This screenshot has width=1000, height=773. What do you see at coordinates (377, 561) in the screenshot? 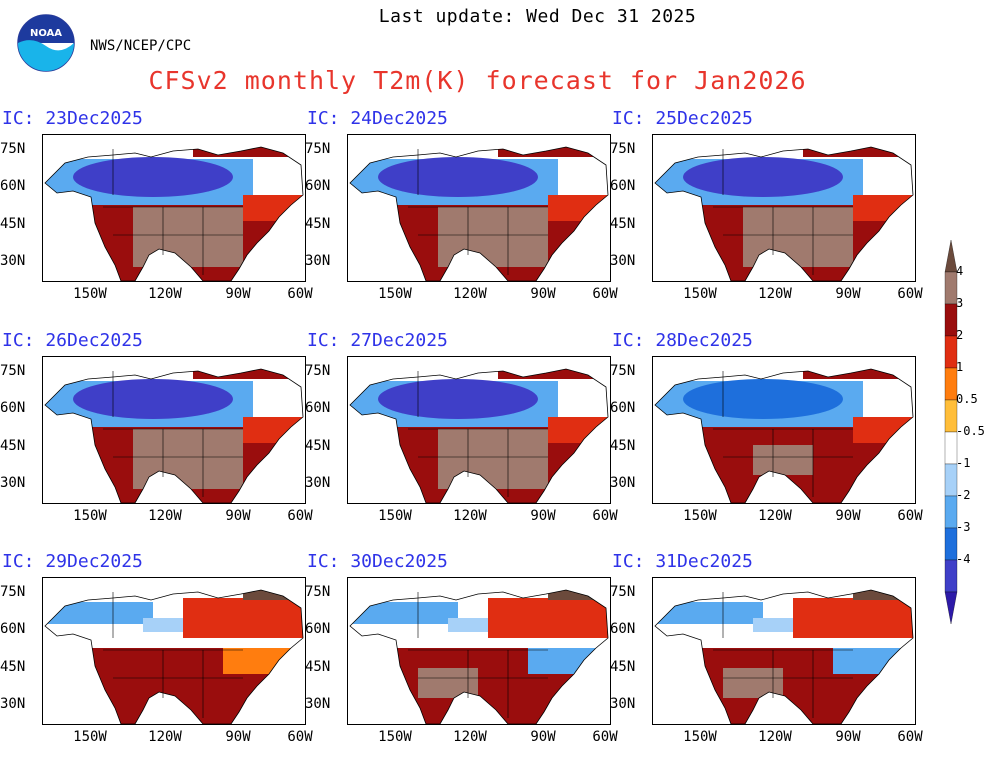
I see `panel-ic-label: IC: 30Dec2025` at bounding box center [377, 561].